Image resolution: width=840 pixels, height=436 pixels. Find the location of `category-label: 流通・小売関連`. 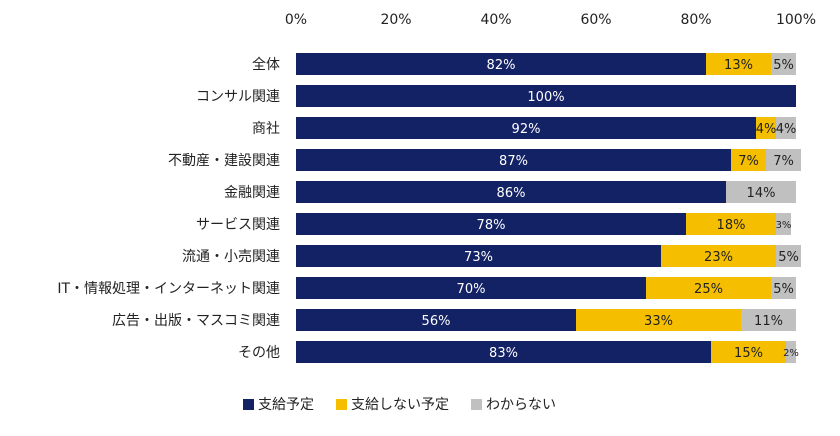

category-label: 流通・小売関連 is located at coordinates (231, 257).